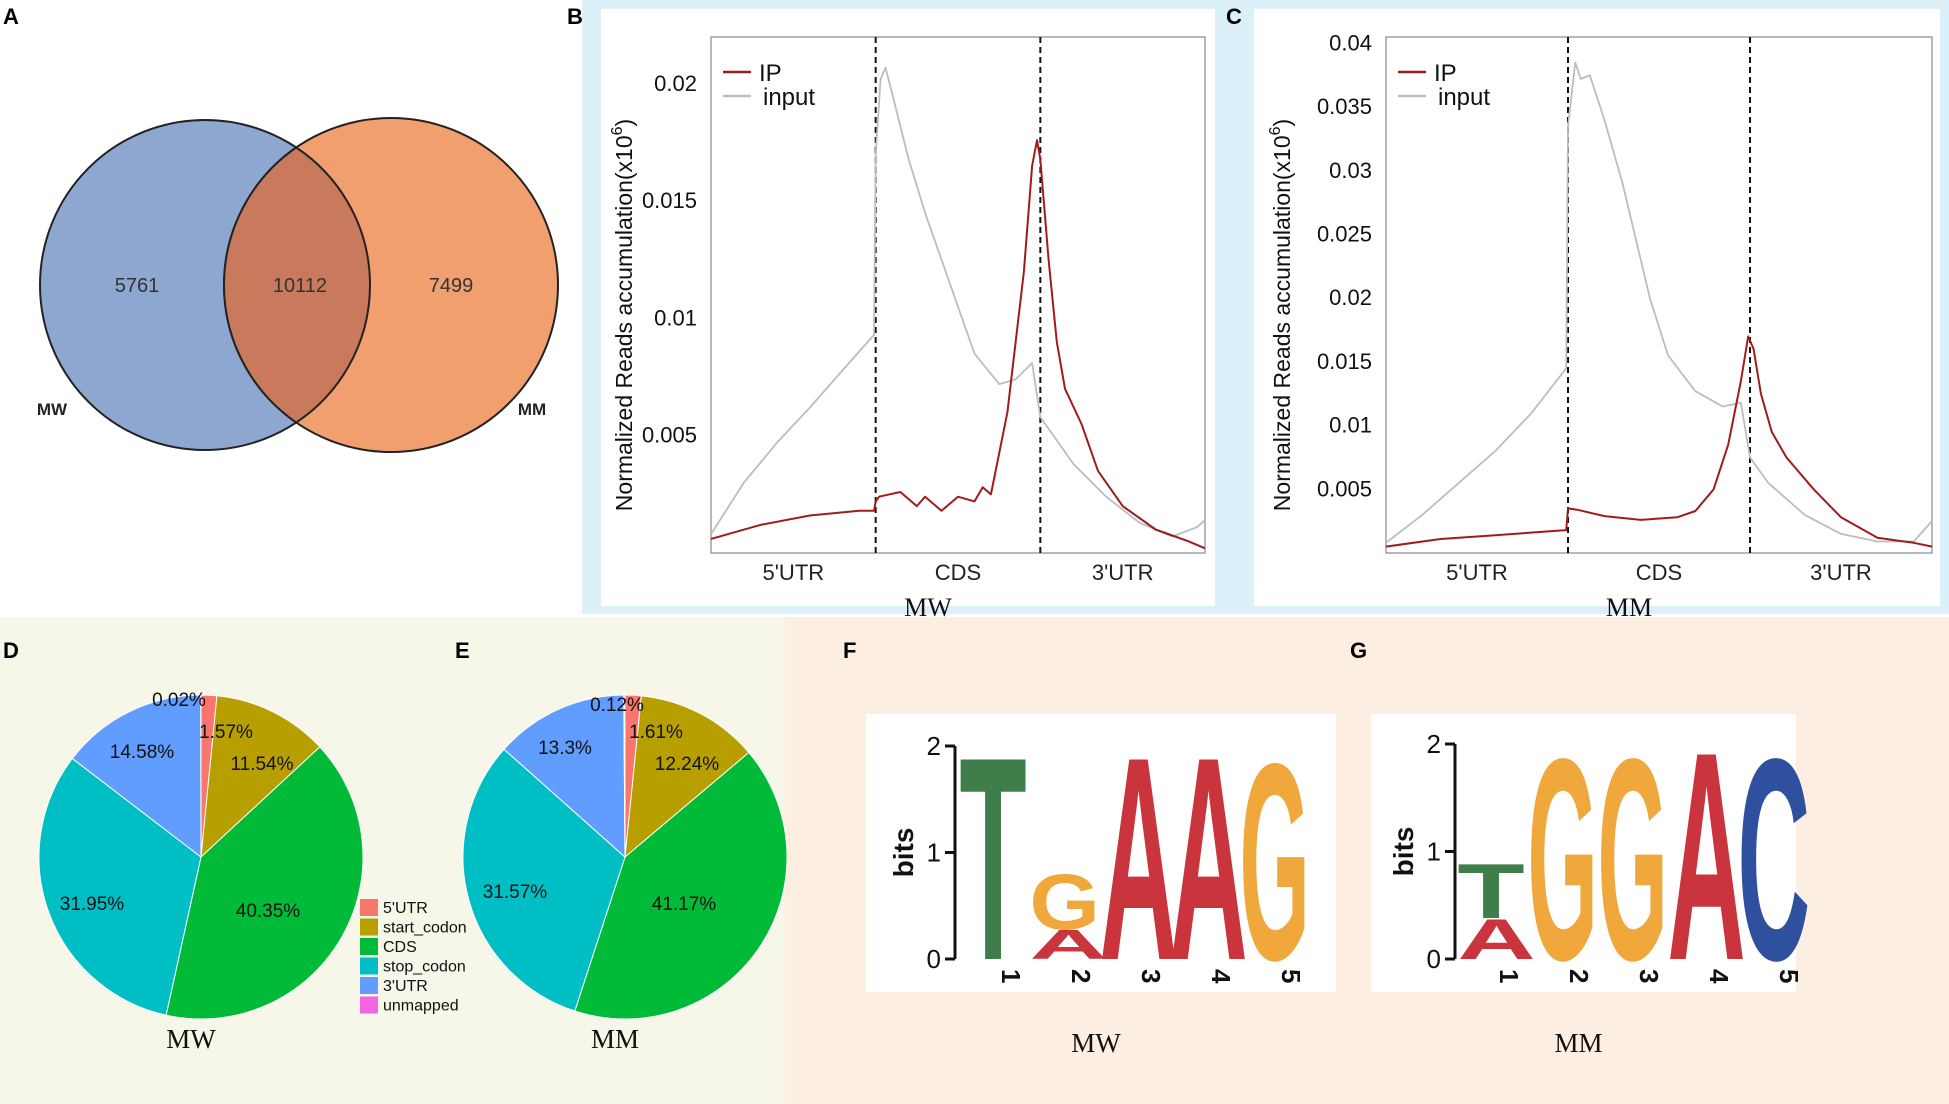  I want to click on y-tick-label: 0.04, so click(1350, 42).